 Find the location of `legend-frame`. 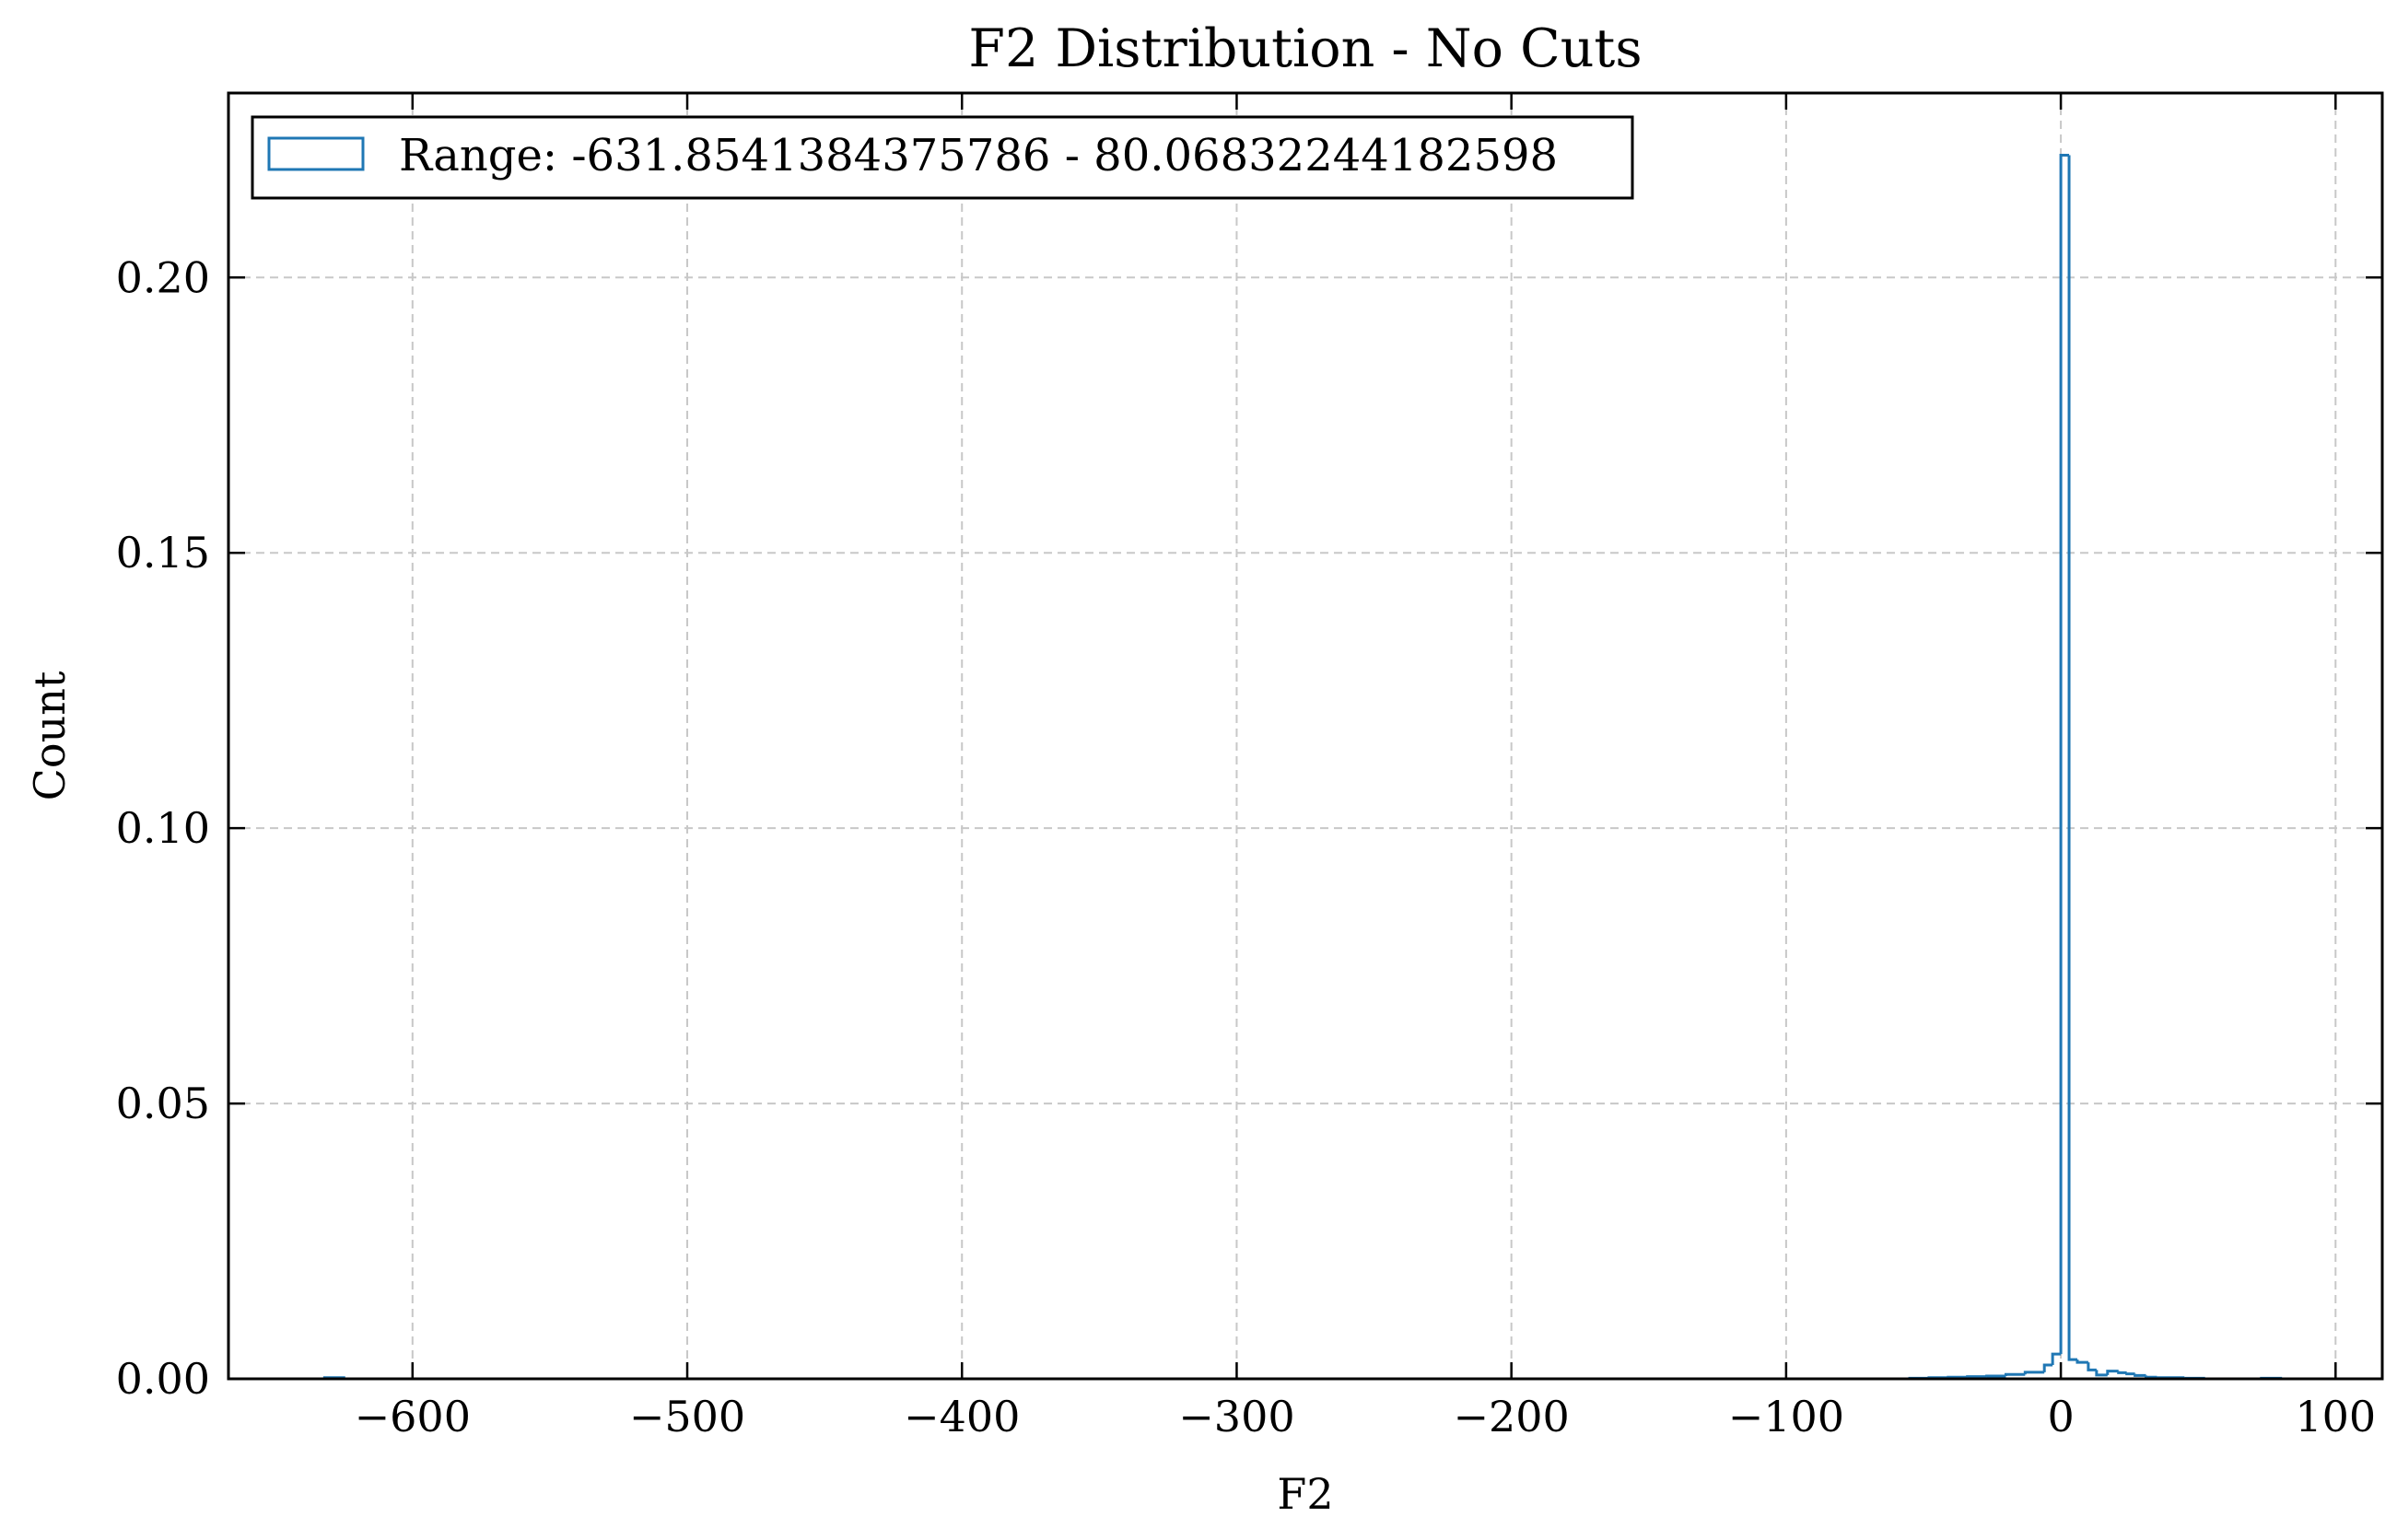

legend-frame is located at coordinates (943, 157).